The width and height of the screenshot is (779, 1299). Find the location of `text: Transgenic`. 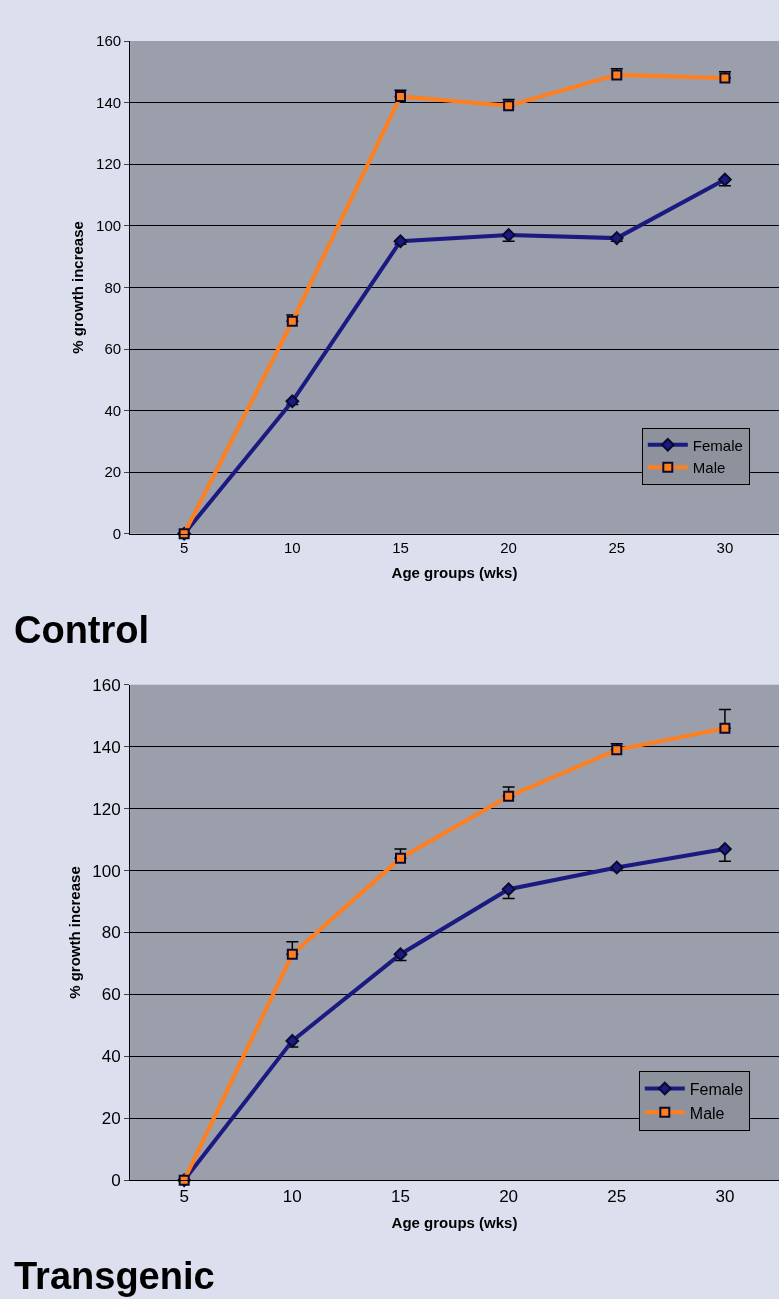

text: Transgenic is located at coordinates (114, 1276).